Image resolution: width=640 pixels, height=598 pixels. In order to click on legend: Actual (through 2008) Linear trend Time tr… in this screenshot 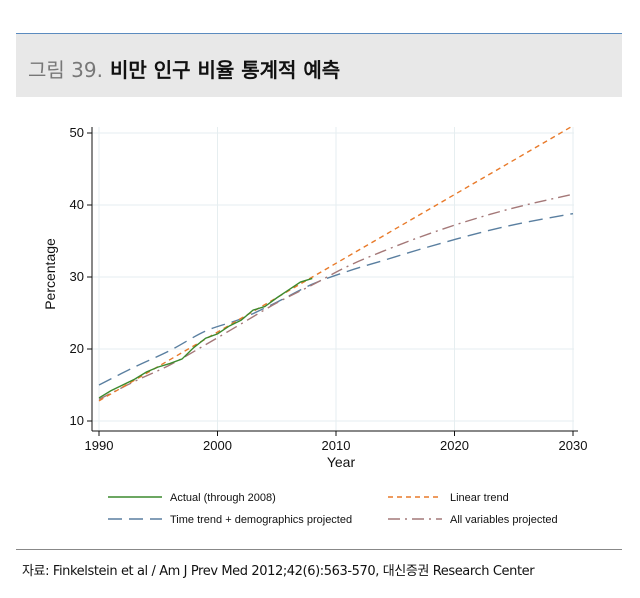, I will do `click(333, 509)`.